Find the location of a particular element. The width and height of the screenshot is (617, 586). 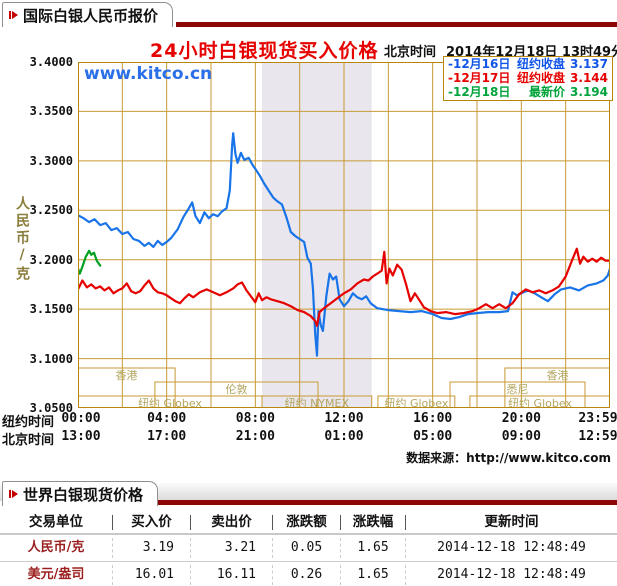

column-header: 更新时间 is located at coordinates (511, 522).